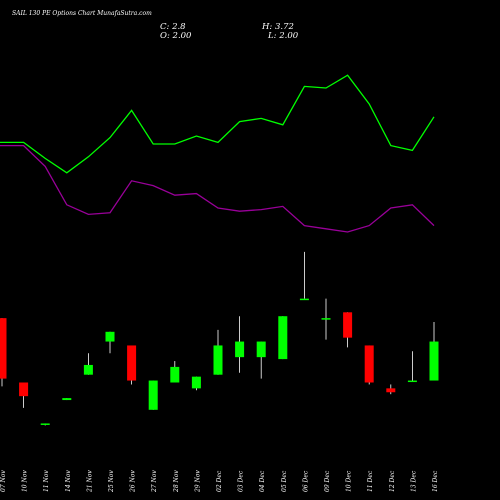 The width and height of the screenshot is (500, 500). I want to click on x-tick-label: 04 Dec, so click(262, 481).